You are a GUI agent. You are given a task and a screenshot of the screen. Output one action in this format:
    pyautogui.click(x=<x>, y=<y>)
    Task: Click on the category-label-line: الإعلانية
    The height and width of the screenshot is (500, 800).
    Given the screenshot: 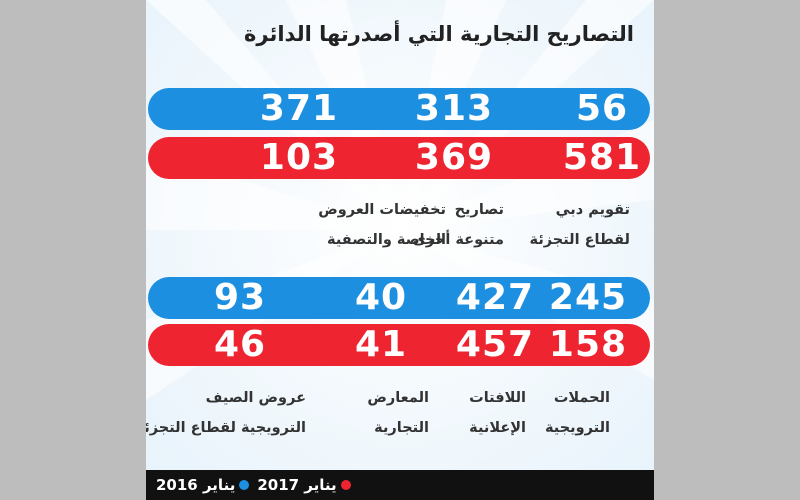 What is the action you would take?
    pyautogui.click(x=497, y=428)
    